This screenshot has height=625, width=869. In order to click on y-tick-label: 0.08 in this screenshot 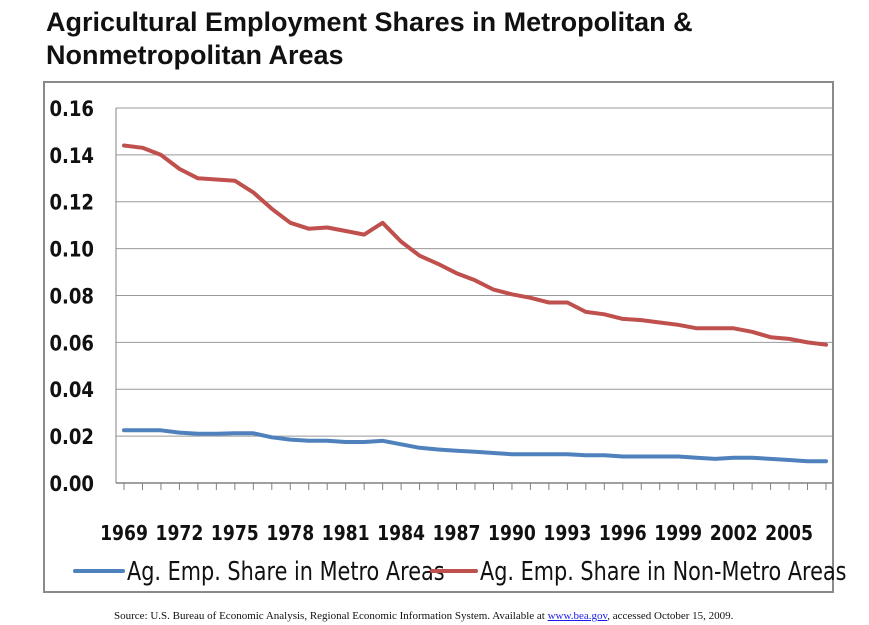, I will do `click(71, 296)`.